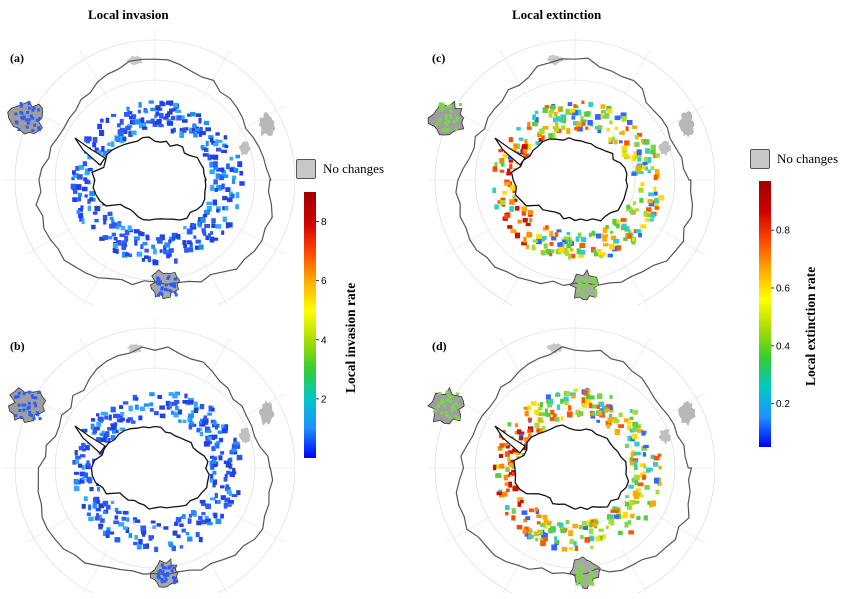 The width and height of the screenshot is (845, 599). I want to click on antarctic-peninsula, so click(90, 151).